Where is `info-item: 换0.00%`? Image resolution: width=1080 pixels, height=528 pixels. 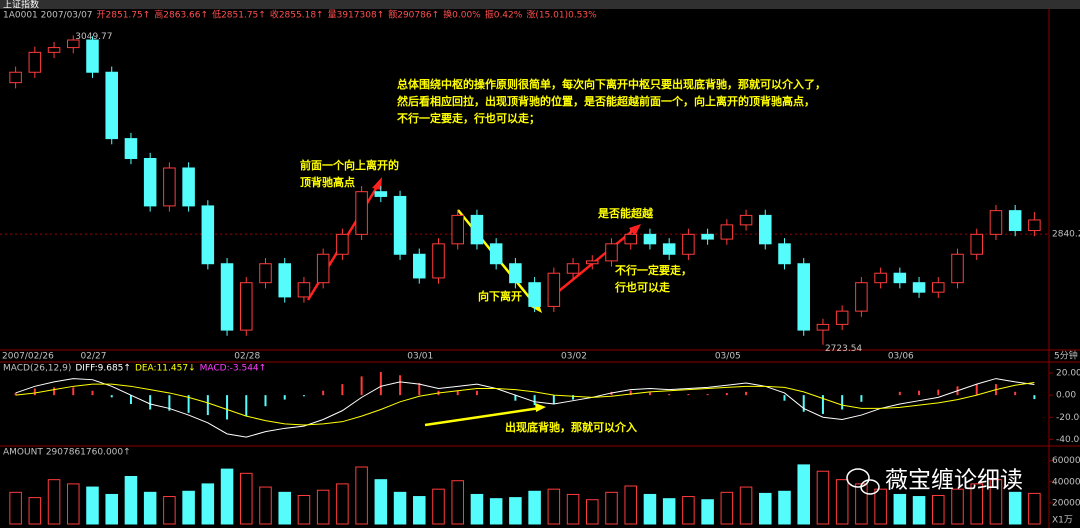
info-item: 换0.00% is located at coordinates (462, 15).